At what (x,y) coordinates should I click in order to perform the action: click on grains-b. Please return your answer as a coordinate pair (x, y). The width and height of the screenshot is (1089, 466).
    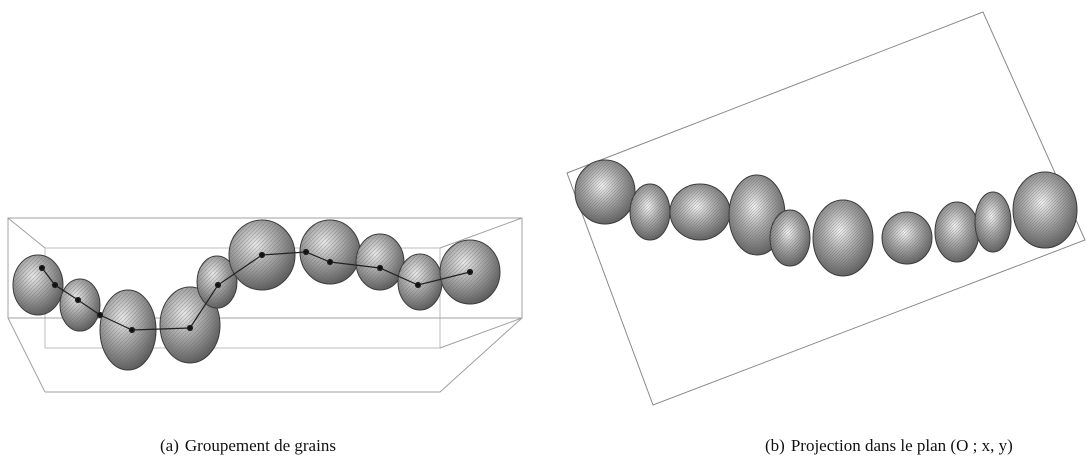
    Looking at the image, I should click on (826, 218).